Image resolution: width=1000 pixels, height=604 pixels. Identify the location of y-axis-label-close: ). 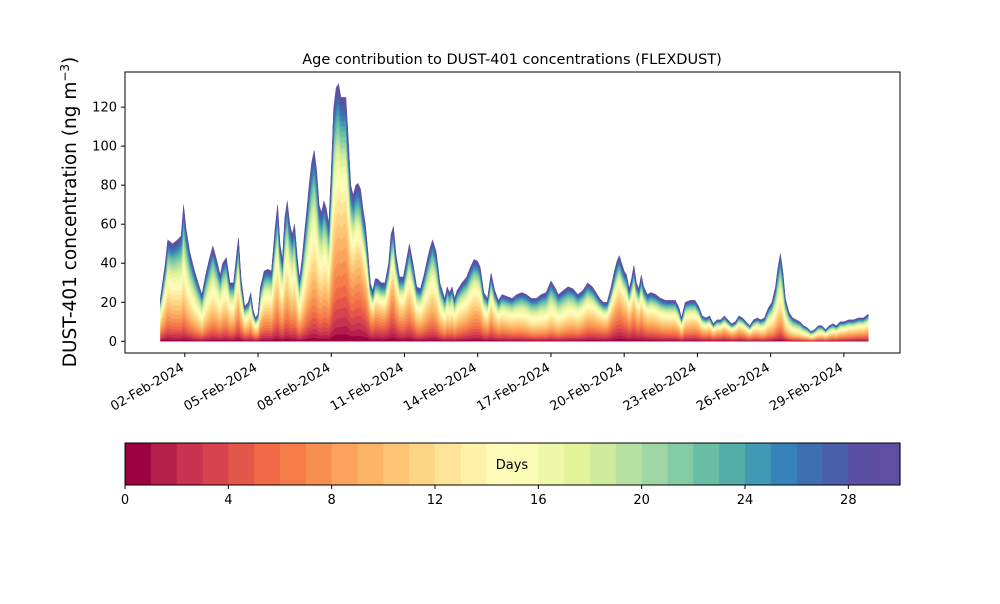
(70, 60).